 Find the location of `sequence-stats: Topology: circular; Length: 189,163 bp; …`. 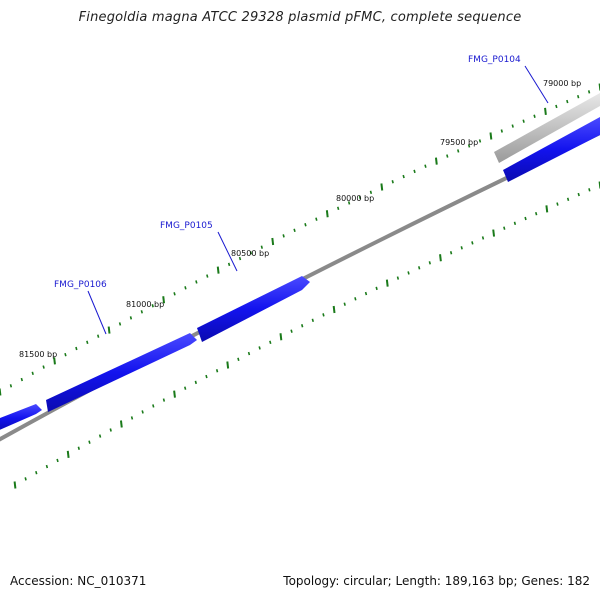

sequence-stats: Topology: circular; Length: 189,163 bp; … is located at coordinates (436, 581).